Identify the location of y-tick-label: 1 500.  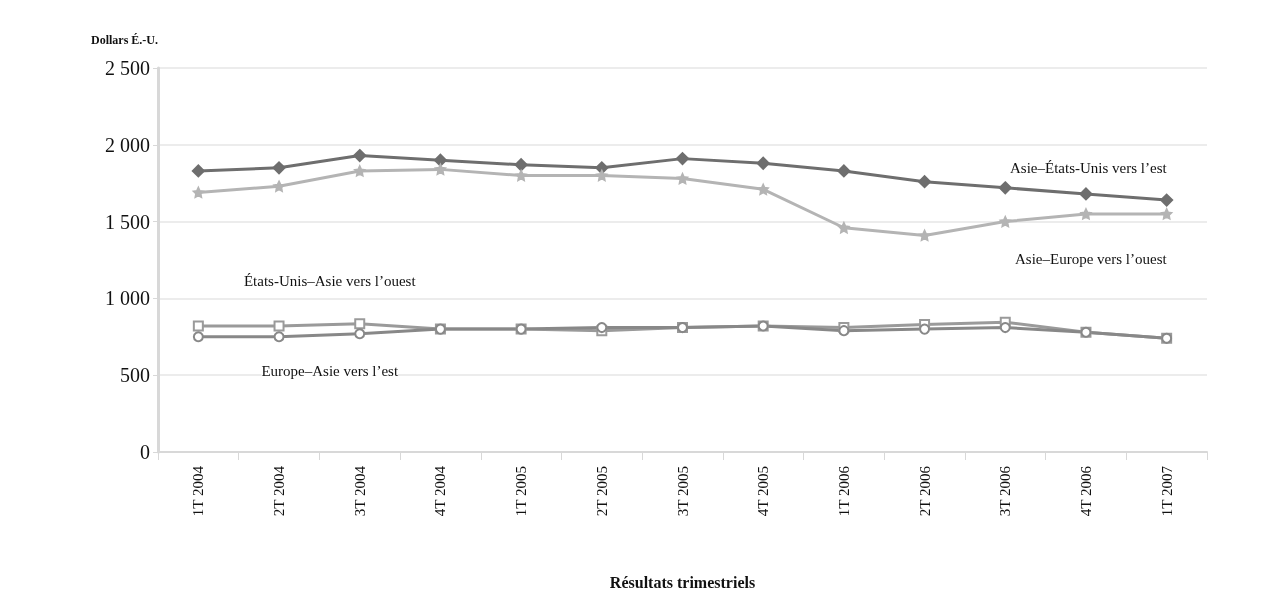
(127, 221).